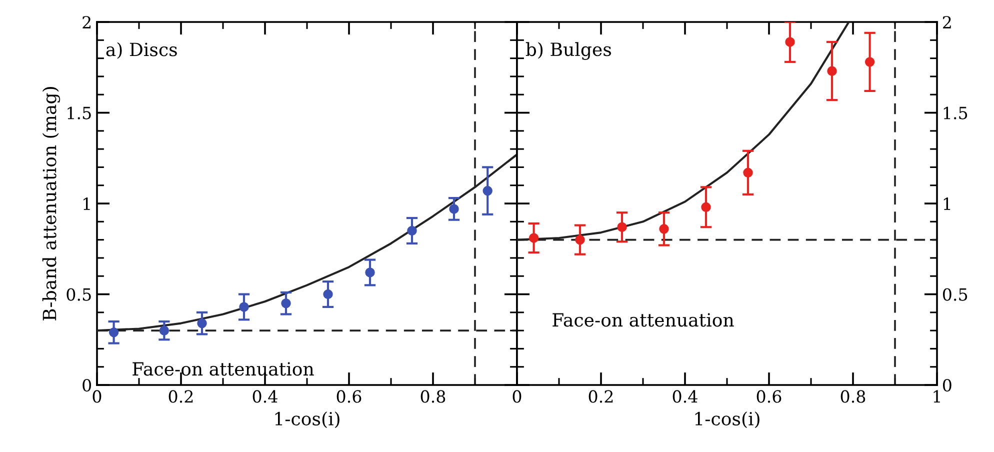 The height and width of the screenshot is (452, 994). Describe the element at coordinates (568, 51) in the screenshot. I see `text: b) Bulges` at that location.